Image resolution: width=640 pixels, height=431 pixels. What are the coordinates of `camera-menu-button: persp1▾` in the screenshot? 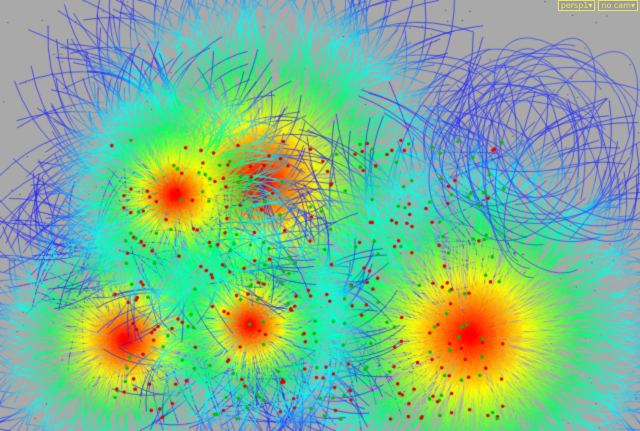 It's located at (576, 5).